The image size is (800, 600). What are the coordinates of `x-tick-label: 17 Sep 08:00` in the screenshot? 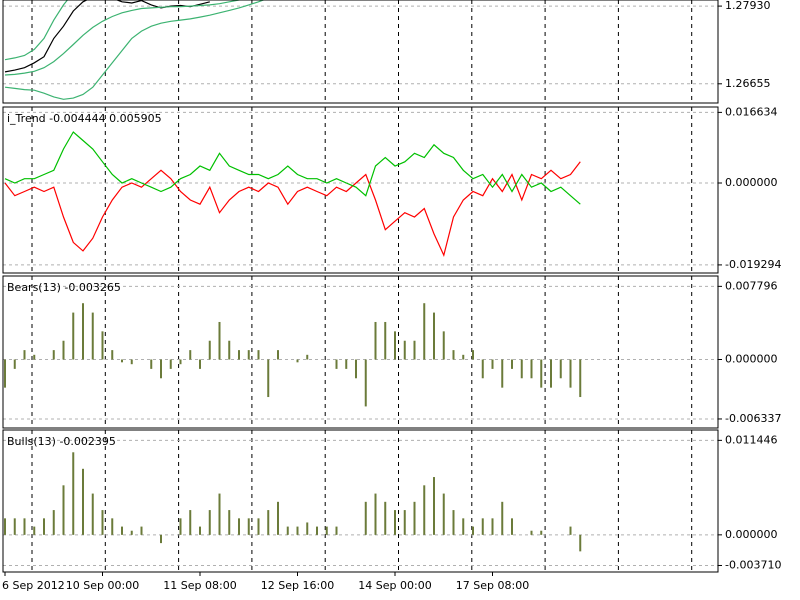 It's located at (492, 585).